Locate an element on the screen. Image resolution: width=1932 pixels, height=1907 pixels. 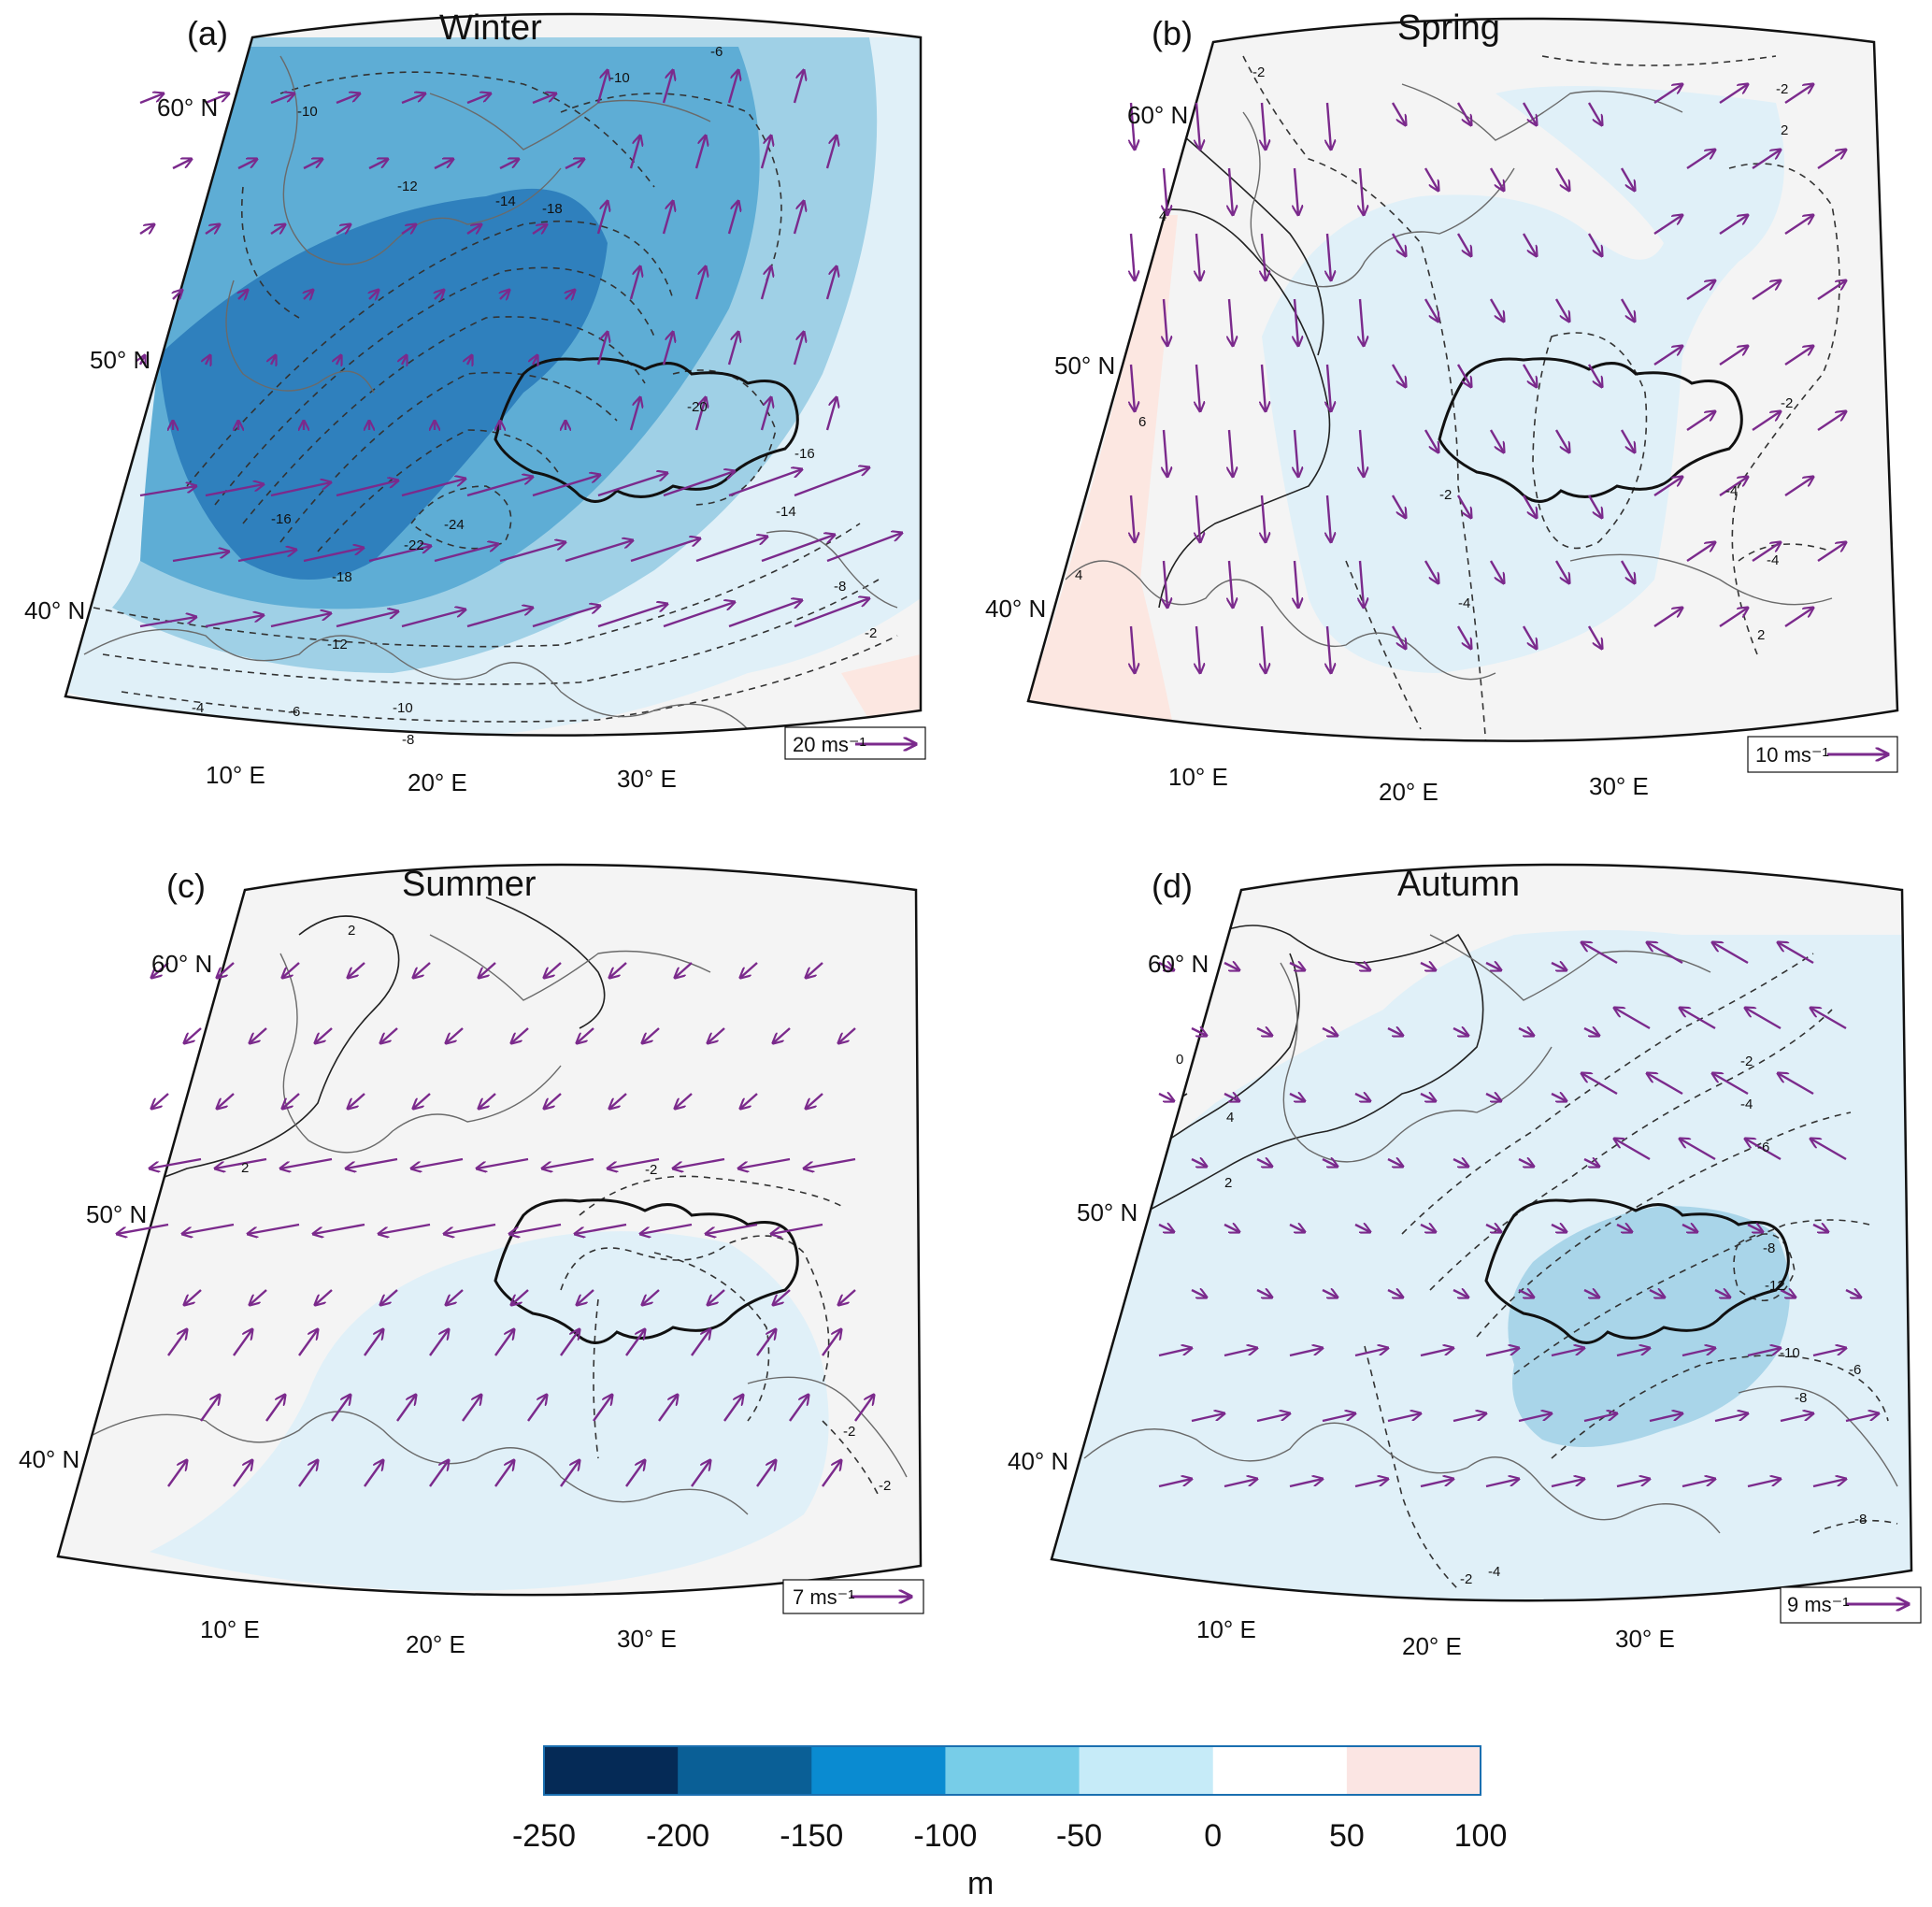
svg-text: -10 is located at coordinates (403, 708).